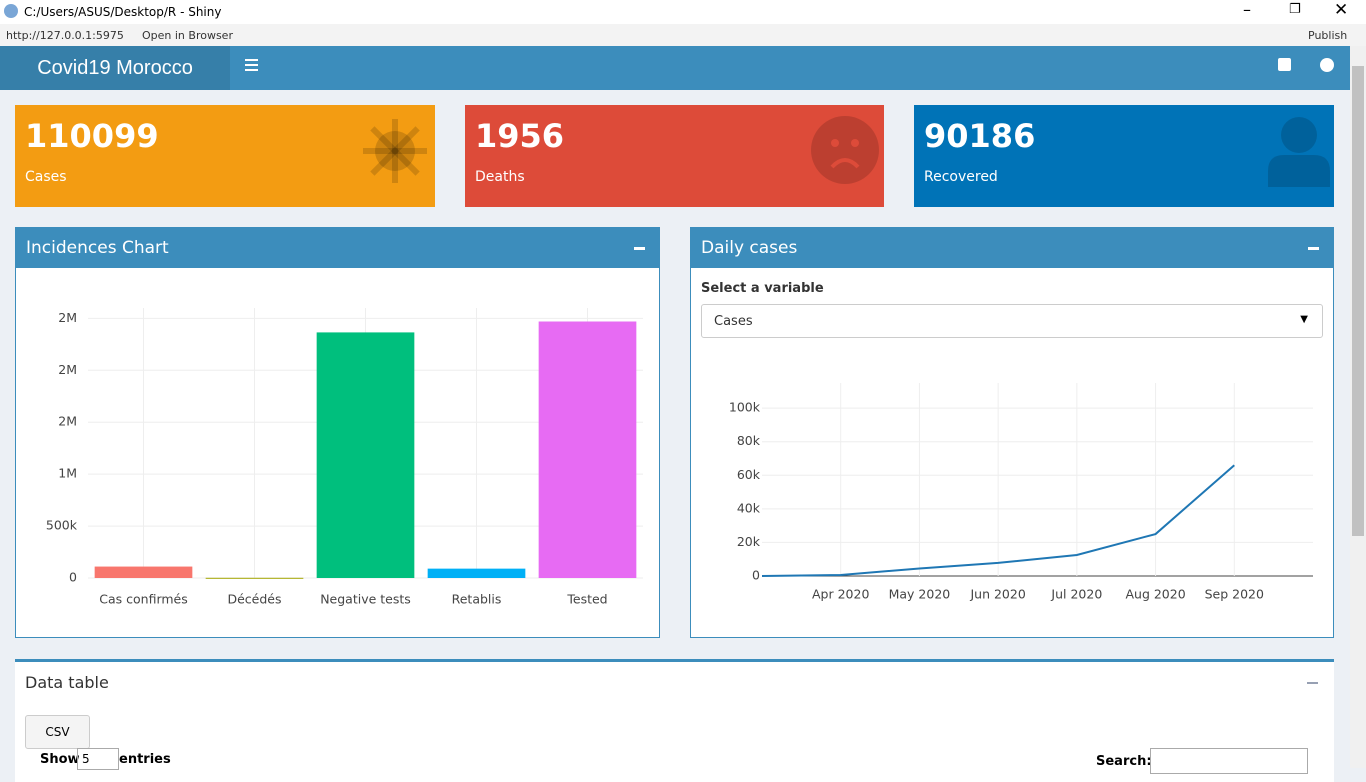 The height and width of the screenshot is (782, 1366). I want to click on label: Deaths, so click(500, 177).